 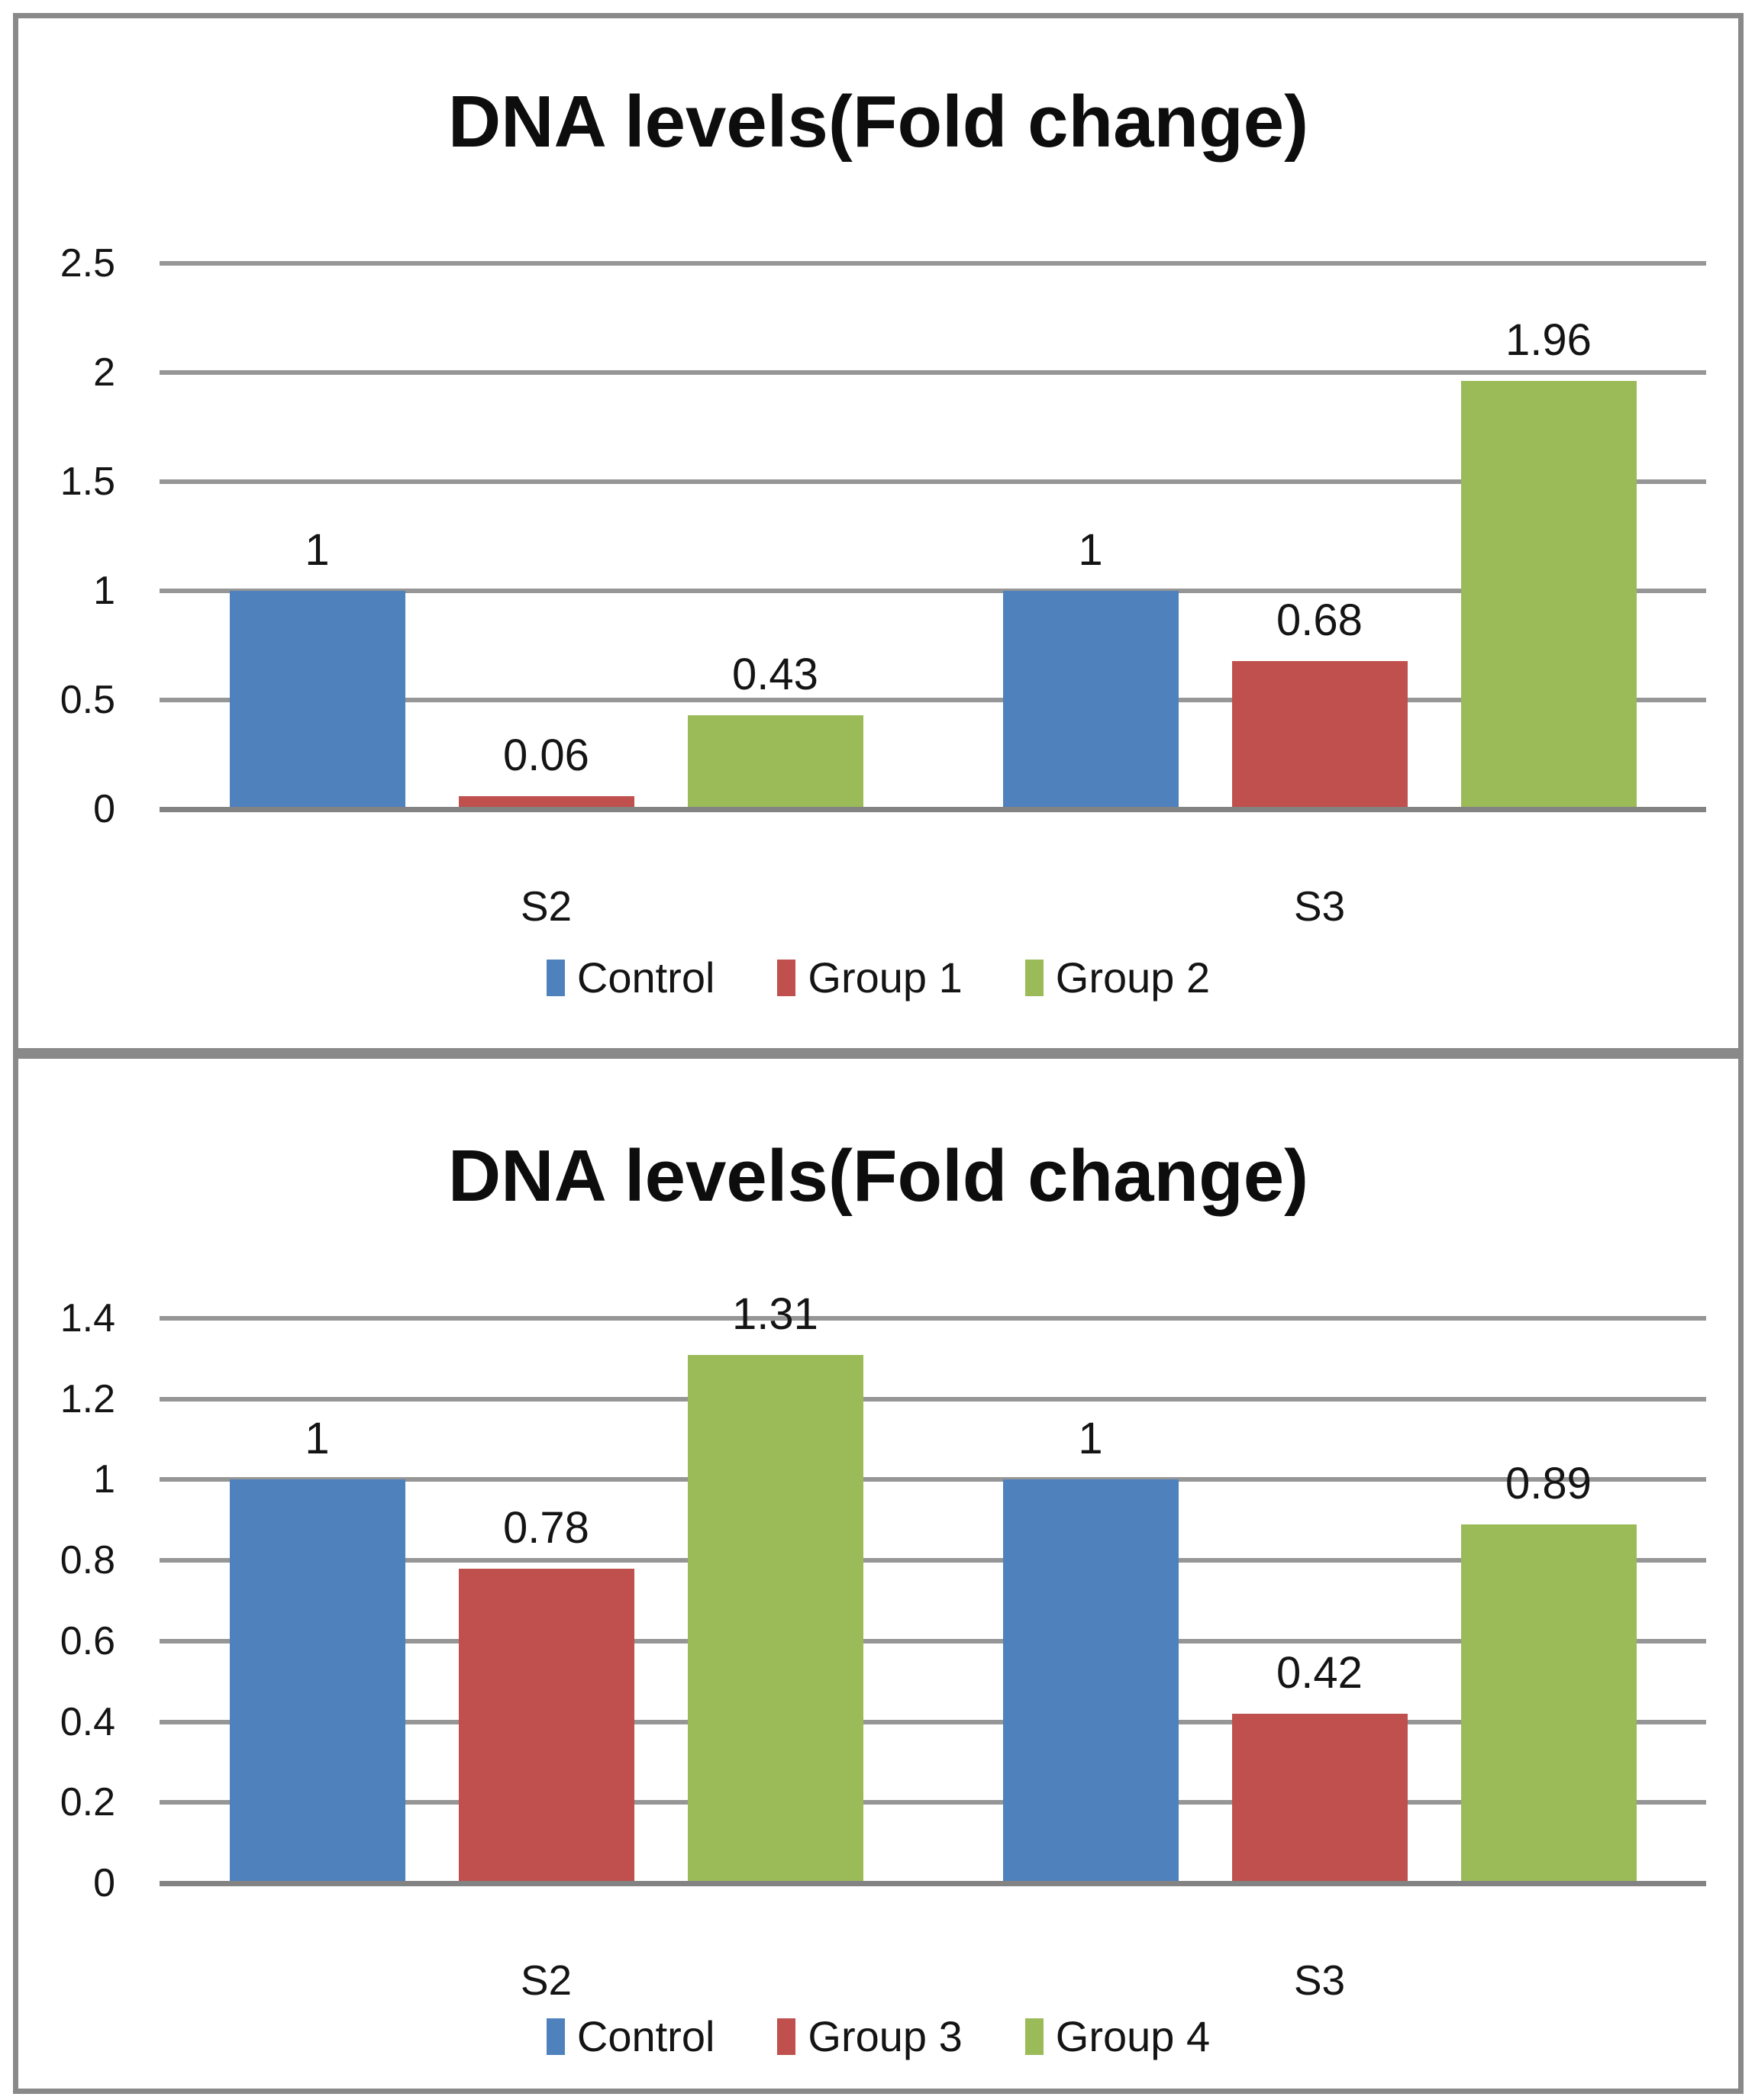 I want to click on legend-item: Group 4, so click(x=1117, y=2036).